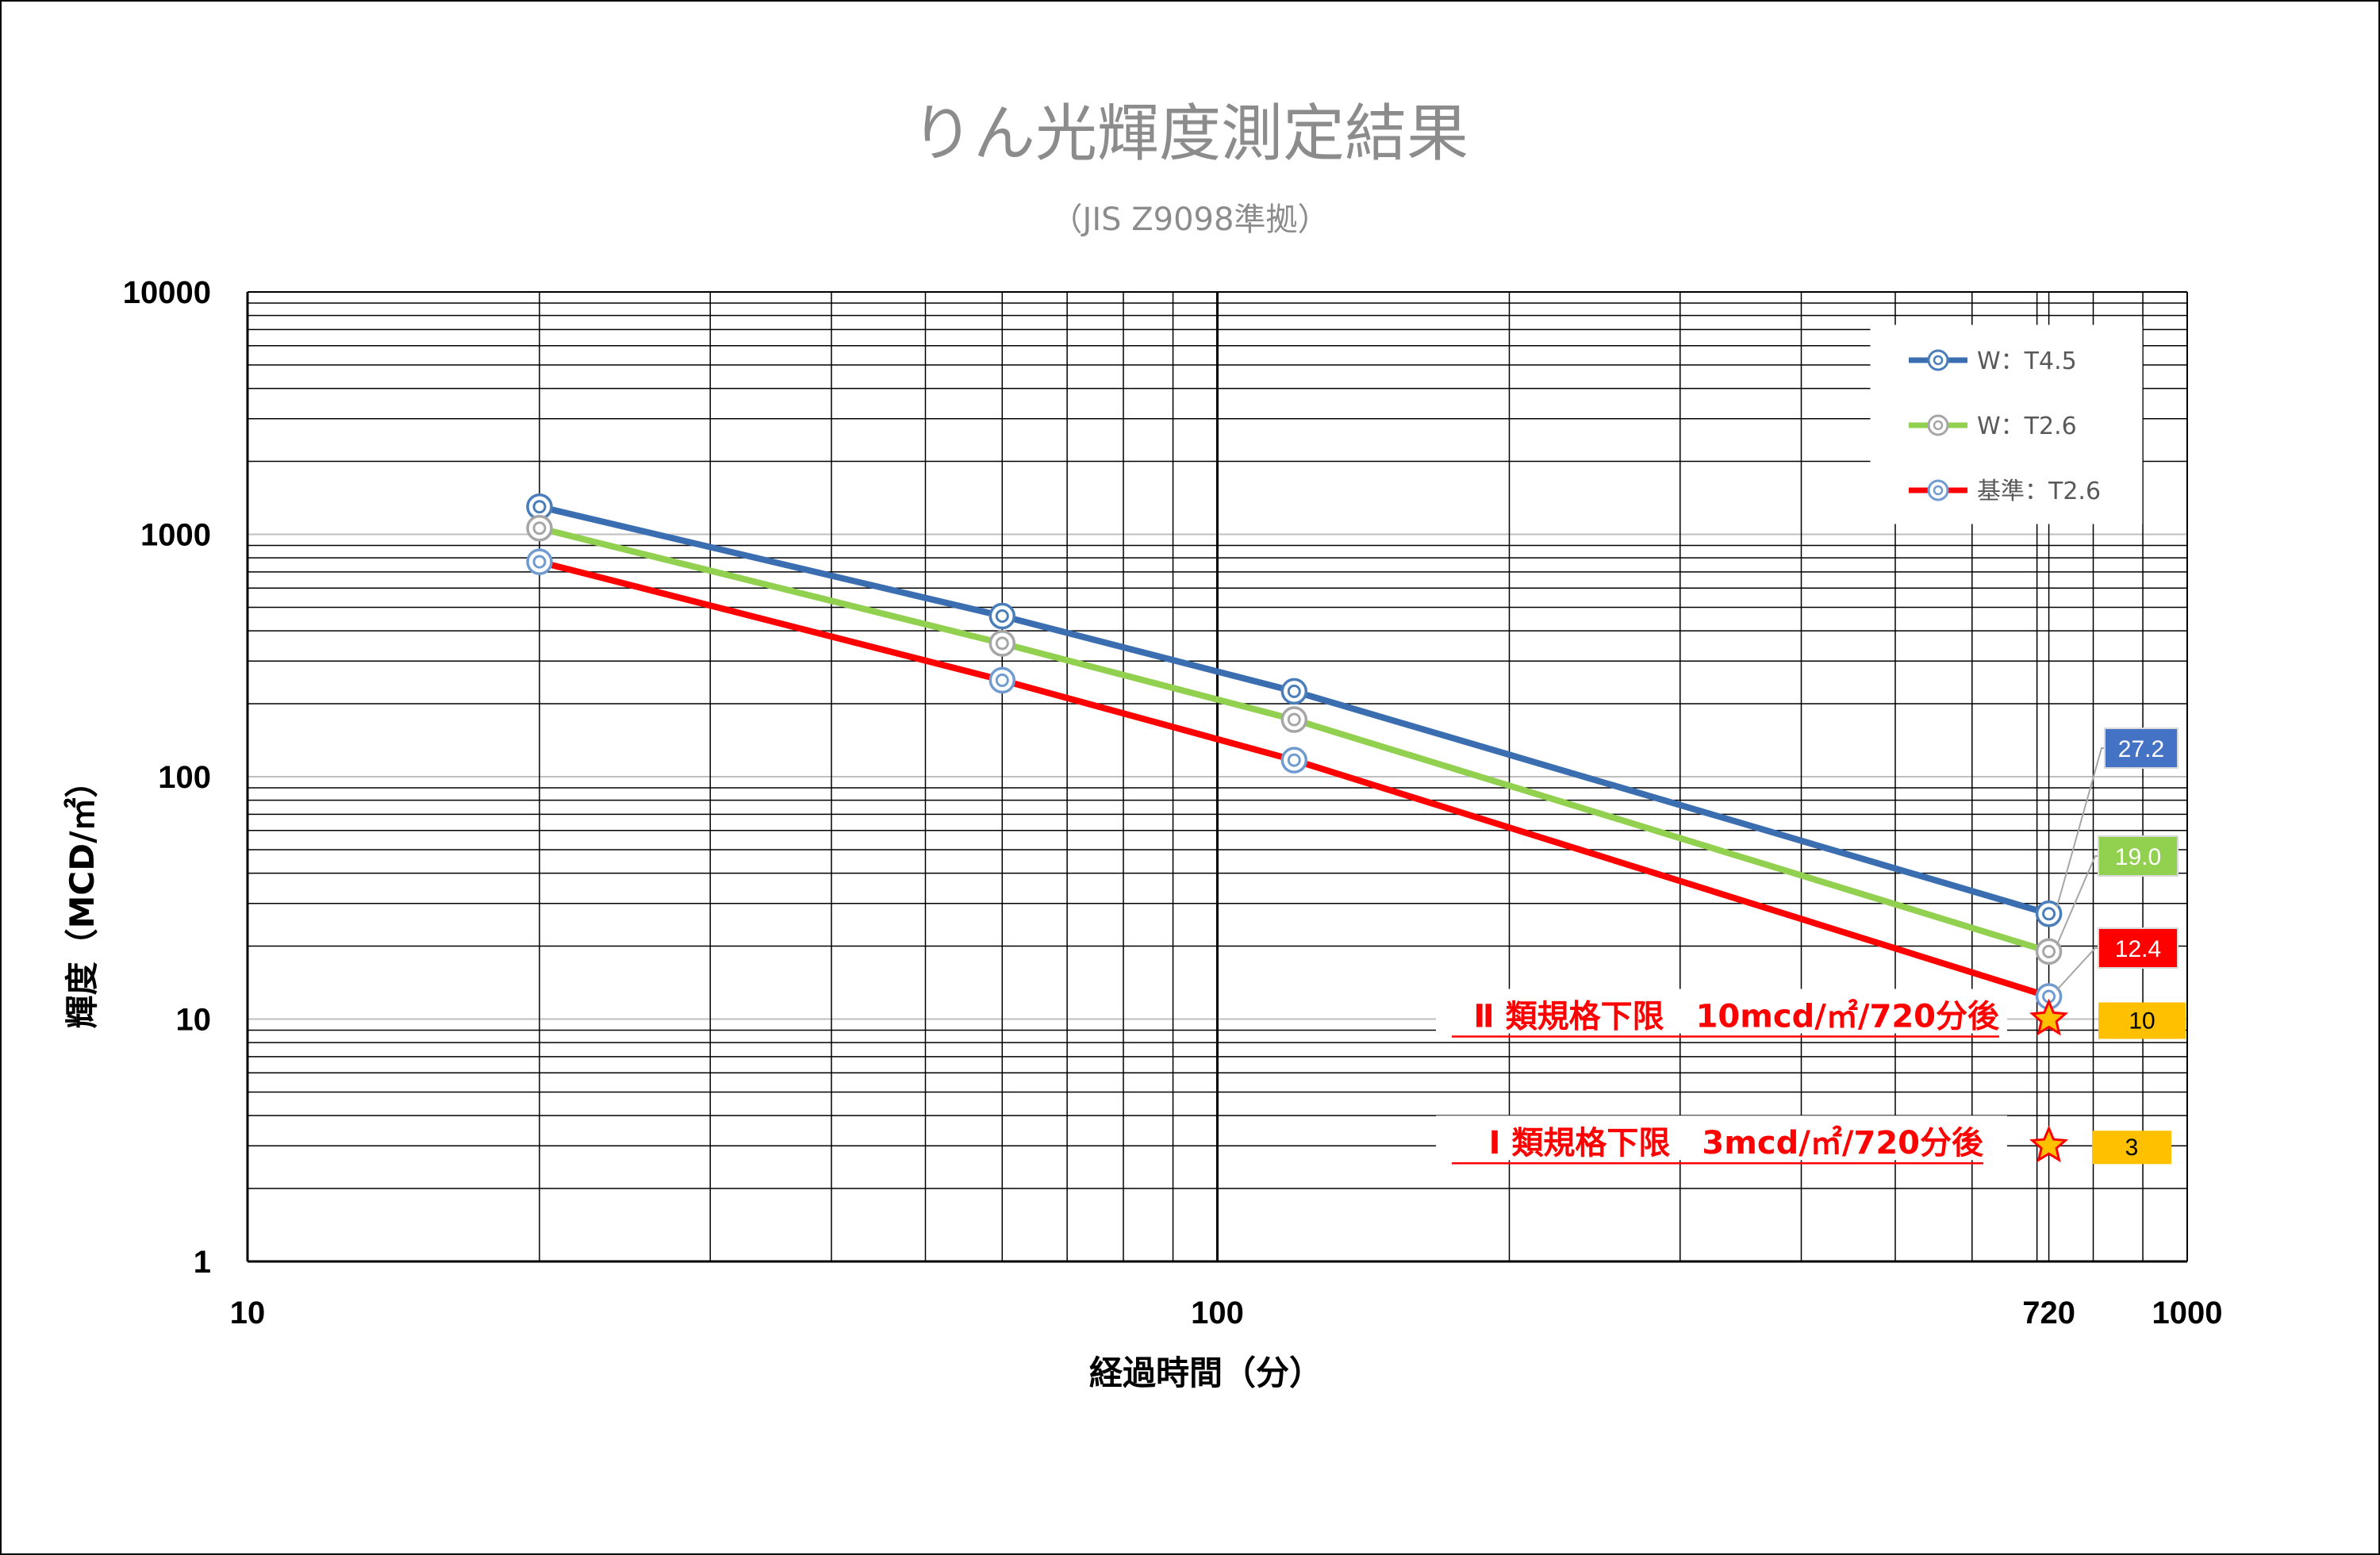 The height and width of the screenshot is (1555, 2380). I want to click on x-tick-label: 100, so click(1217, 1313).